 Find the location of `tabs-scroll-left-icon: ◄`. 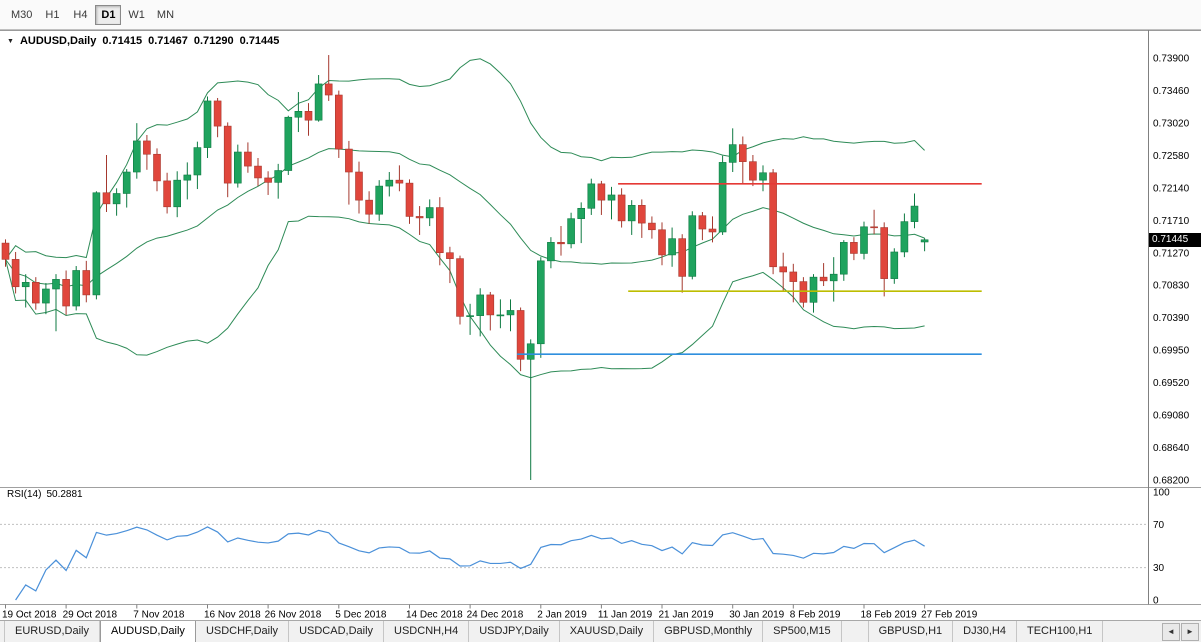

tabs-scroll-left-icon: ◄ is located at coordinates (1171, 631).